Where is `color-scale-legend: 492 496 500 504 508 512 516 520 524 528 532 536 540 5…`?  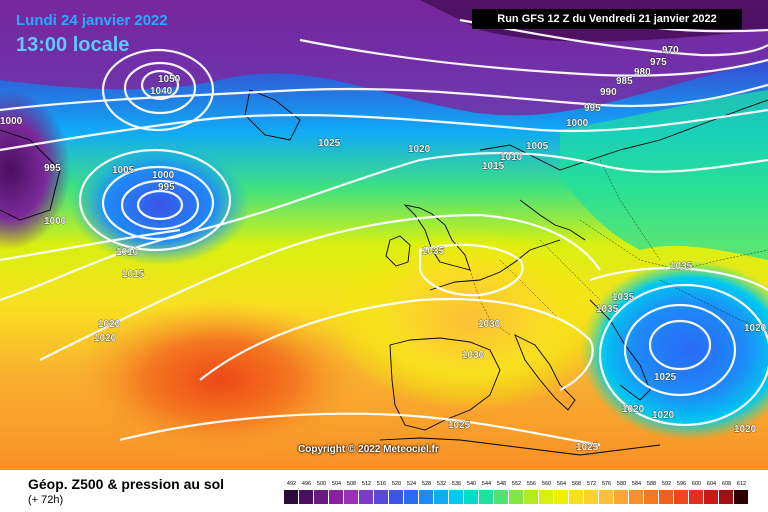
color-scale-legend: 492 496 500 504 508 512 516 520 524 528 532 536 540 5… is located at coordinates (516, 492).